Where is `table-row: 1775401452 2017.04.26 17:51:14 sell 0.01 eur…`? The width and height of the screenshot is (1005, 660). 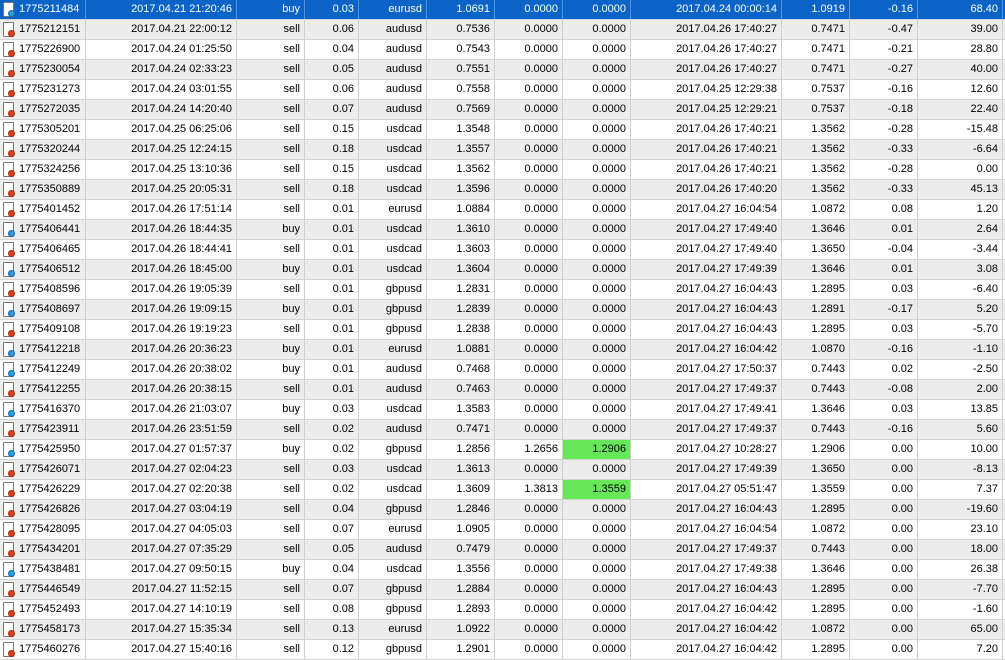
table-row: 1775401452 2017.04.26 17:51:14 sell 0.01 eur… is located at coordinates (502, 210).